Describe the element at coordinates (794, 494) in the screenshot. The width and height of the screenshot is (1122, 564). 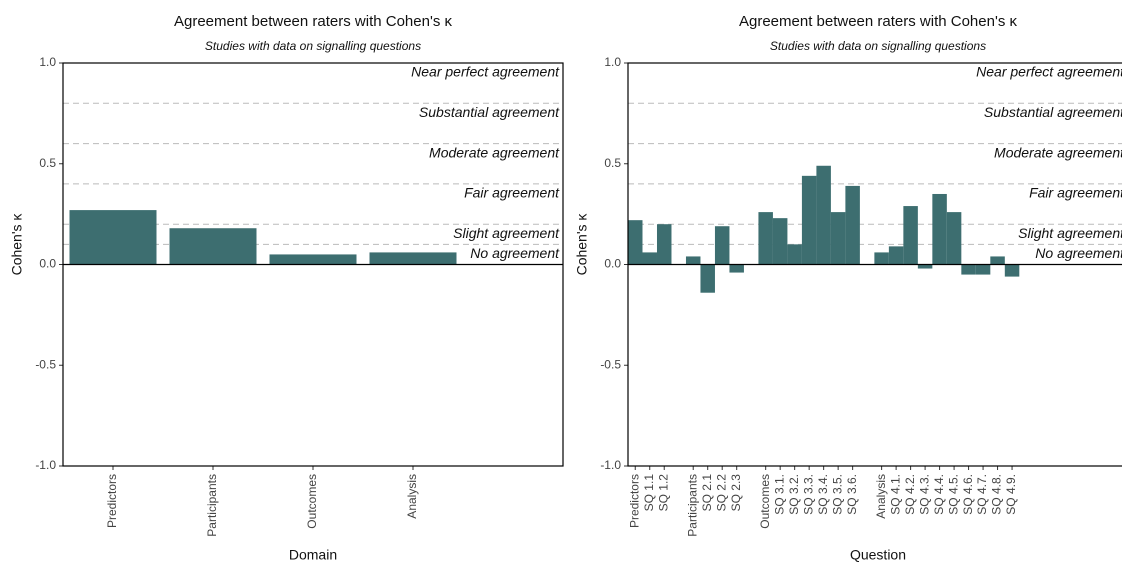
I see `x-tick-label: SQ 3.2.` at that location.